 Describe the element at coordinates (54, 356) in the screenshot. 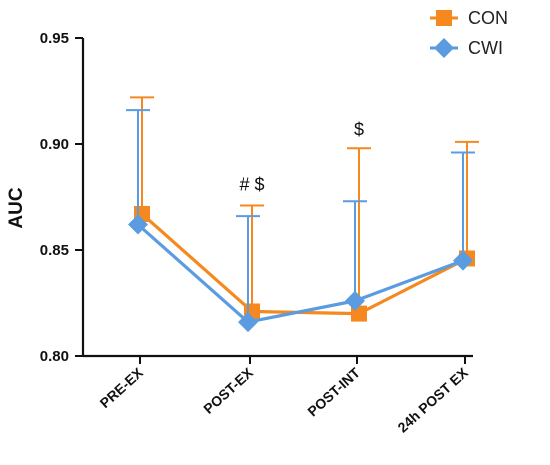

I see `y-tick-label: 0.80` at that location.